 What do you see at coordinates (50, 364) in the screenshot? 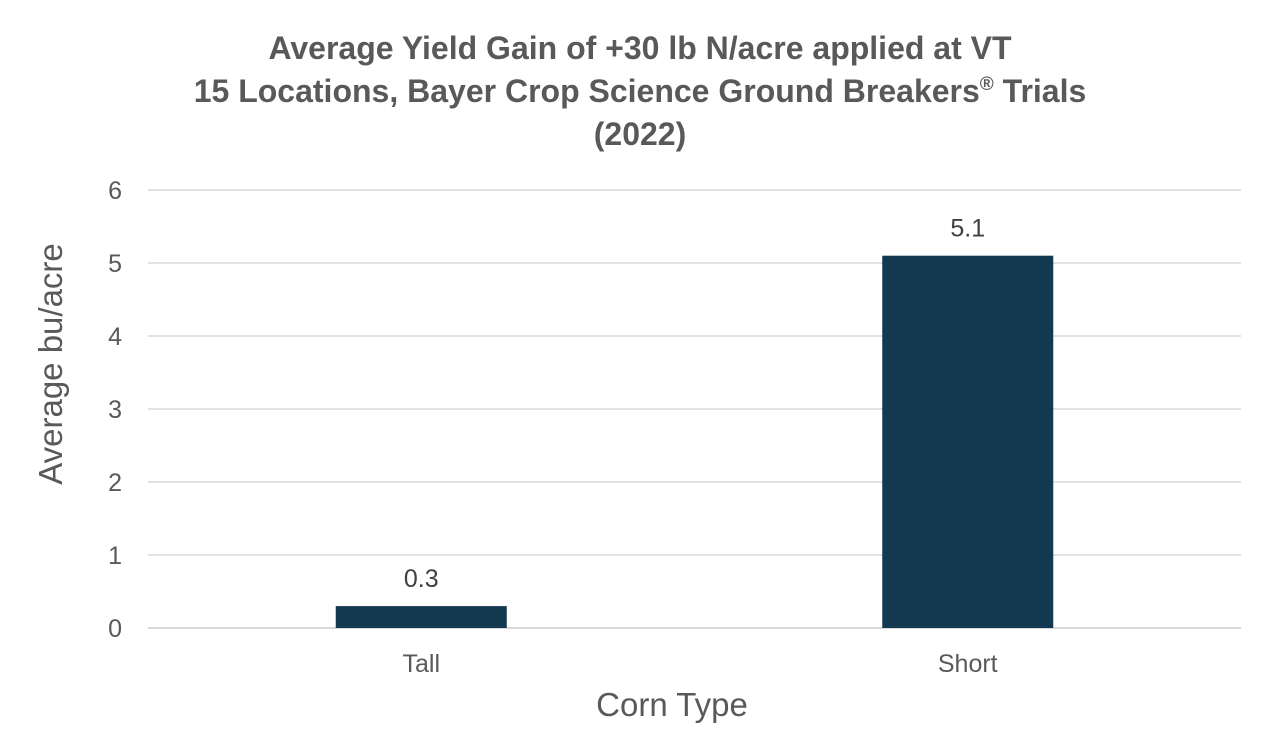
I see `y-axis-title: Average bu/acre` at bounding box center [50, 364].